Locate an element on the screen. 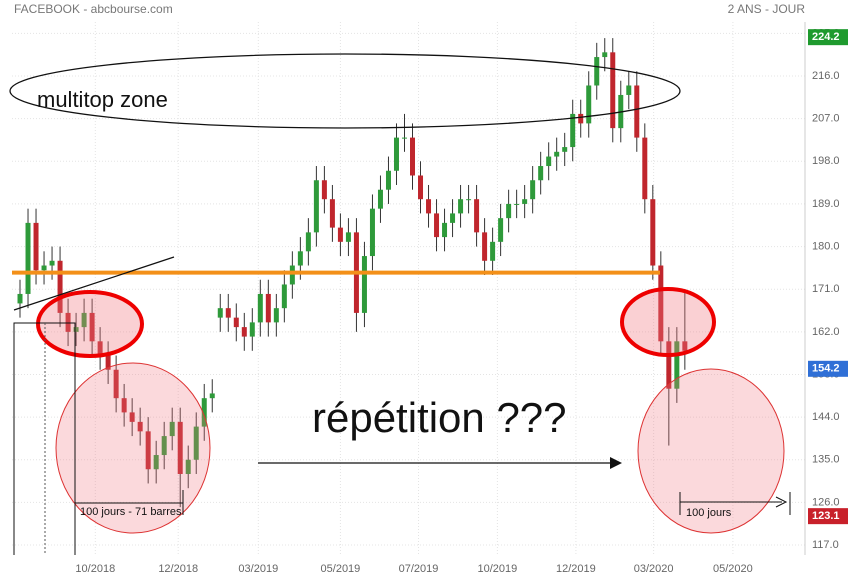  x-tick-label: 05/2019 is located at coordinates (341, 569).